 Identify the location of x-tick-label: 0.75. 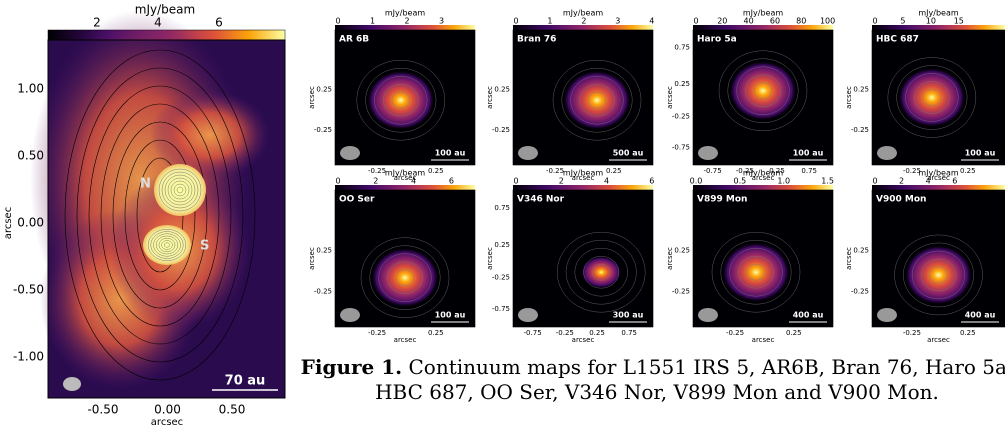
(809, 171).